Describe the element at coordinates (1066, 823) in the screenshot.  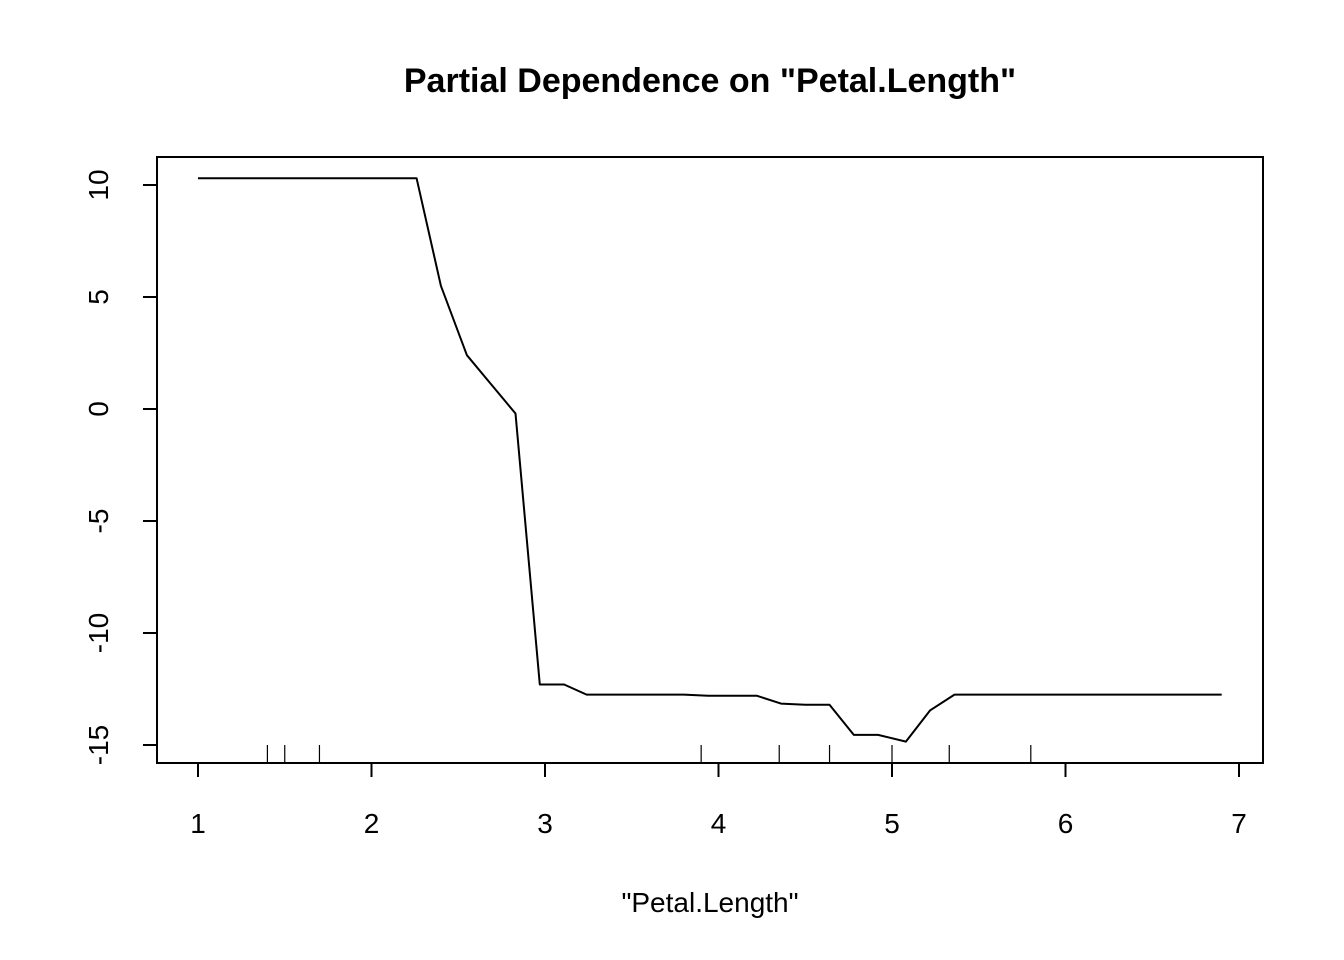
I see `x-tick-label: 6` at that location.